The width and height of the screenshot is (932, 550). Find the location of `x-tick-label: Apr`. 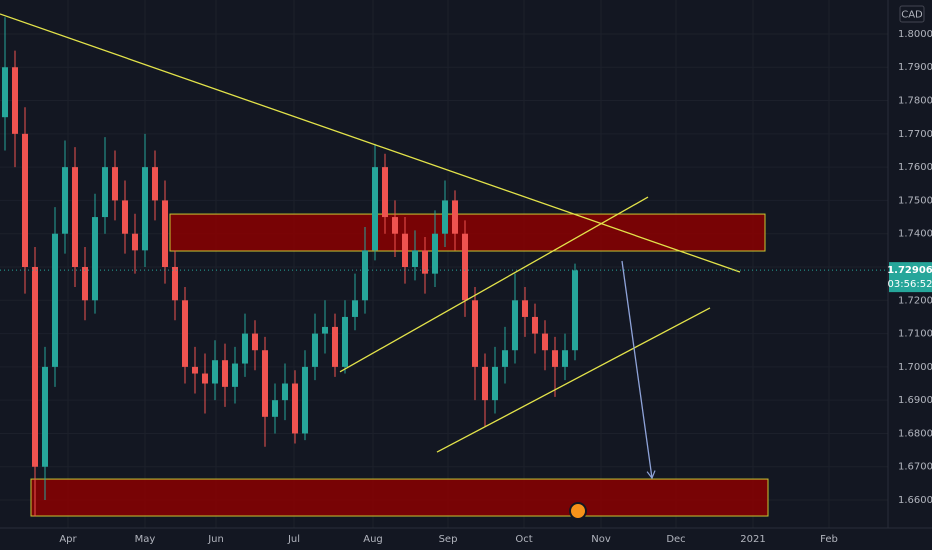

x-tick-label: Apr is located at coordinates (68, 539).